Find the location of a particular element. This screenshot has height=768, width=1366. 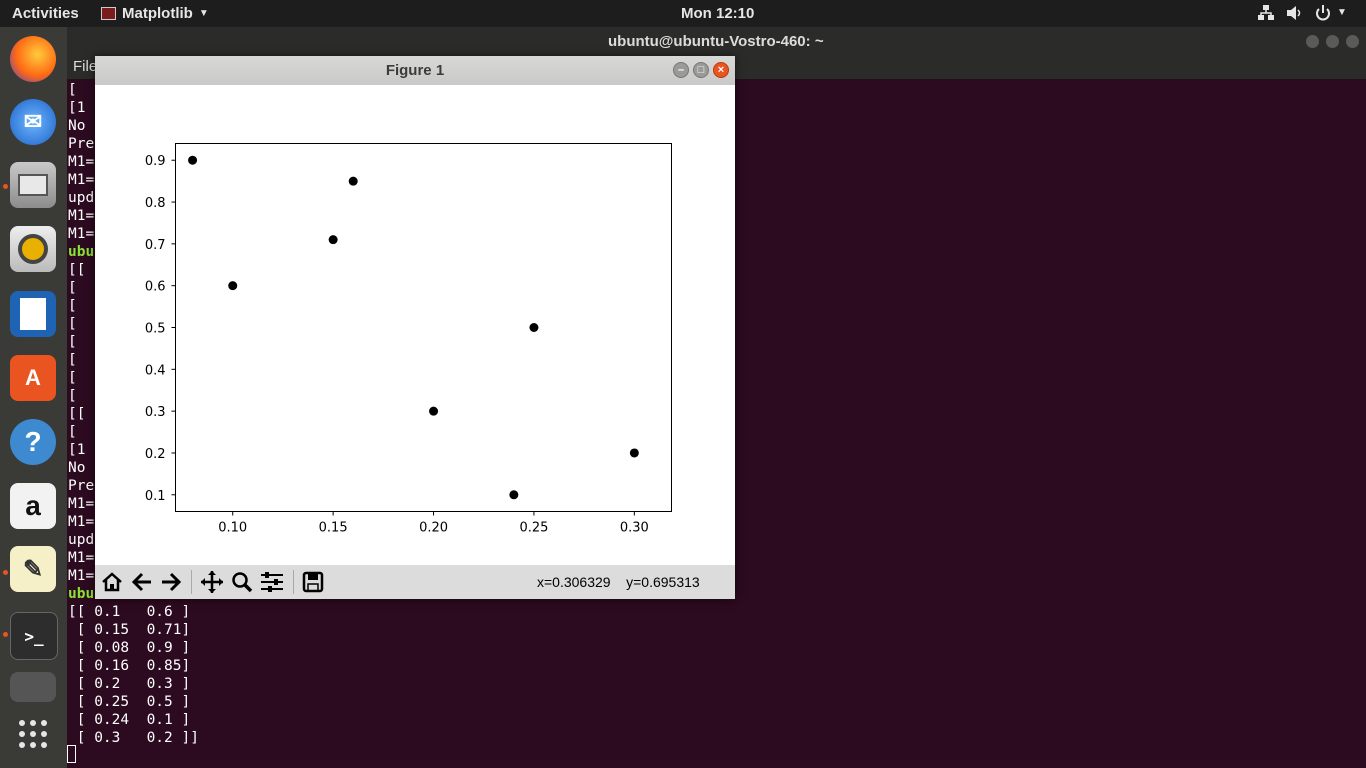

y-tick-label: 0.5 is located at coordinates (155, 329).